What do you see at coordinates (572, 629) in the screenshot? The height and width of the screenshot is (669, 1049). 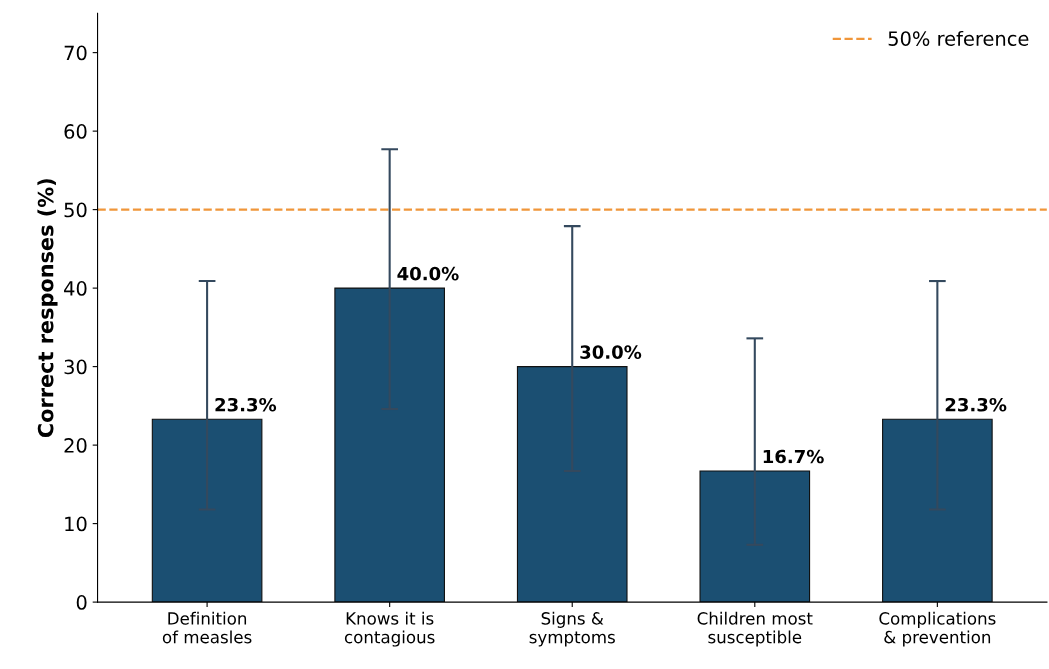 I see `x-tick-label: Signs & symptoms` at bounding box center [572, 629].